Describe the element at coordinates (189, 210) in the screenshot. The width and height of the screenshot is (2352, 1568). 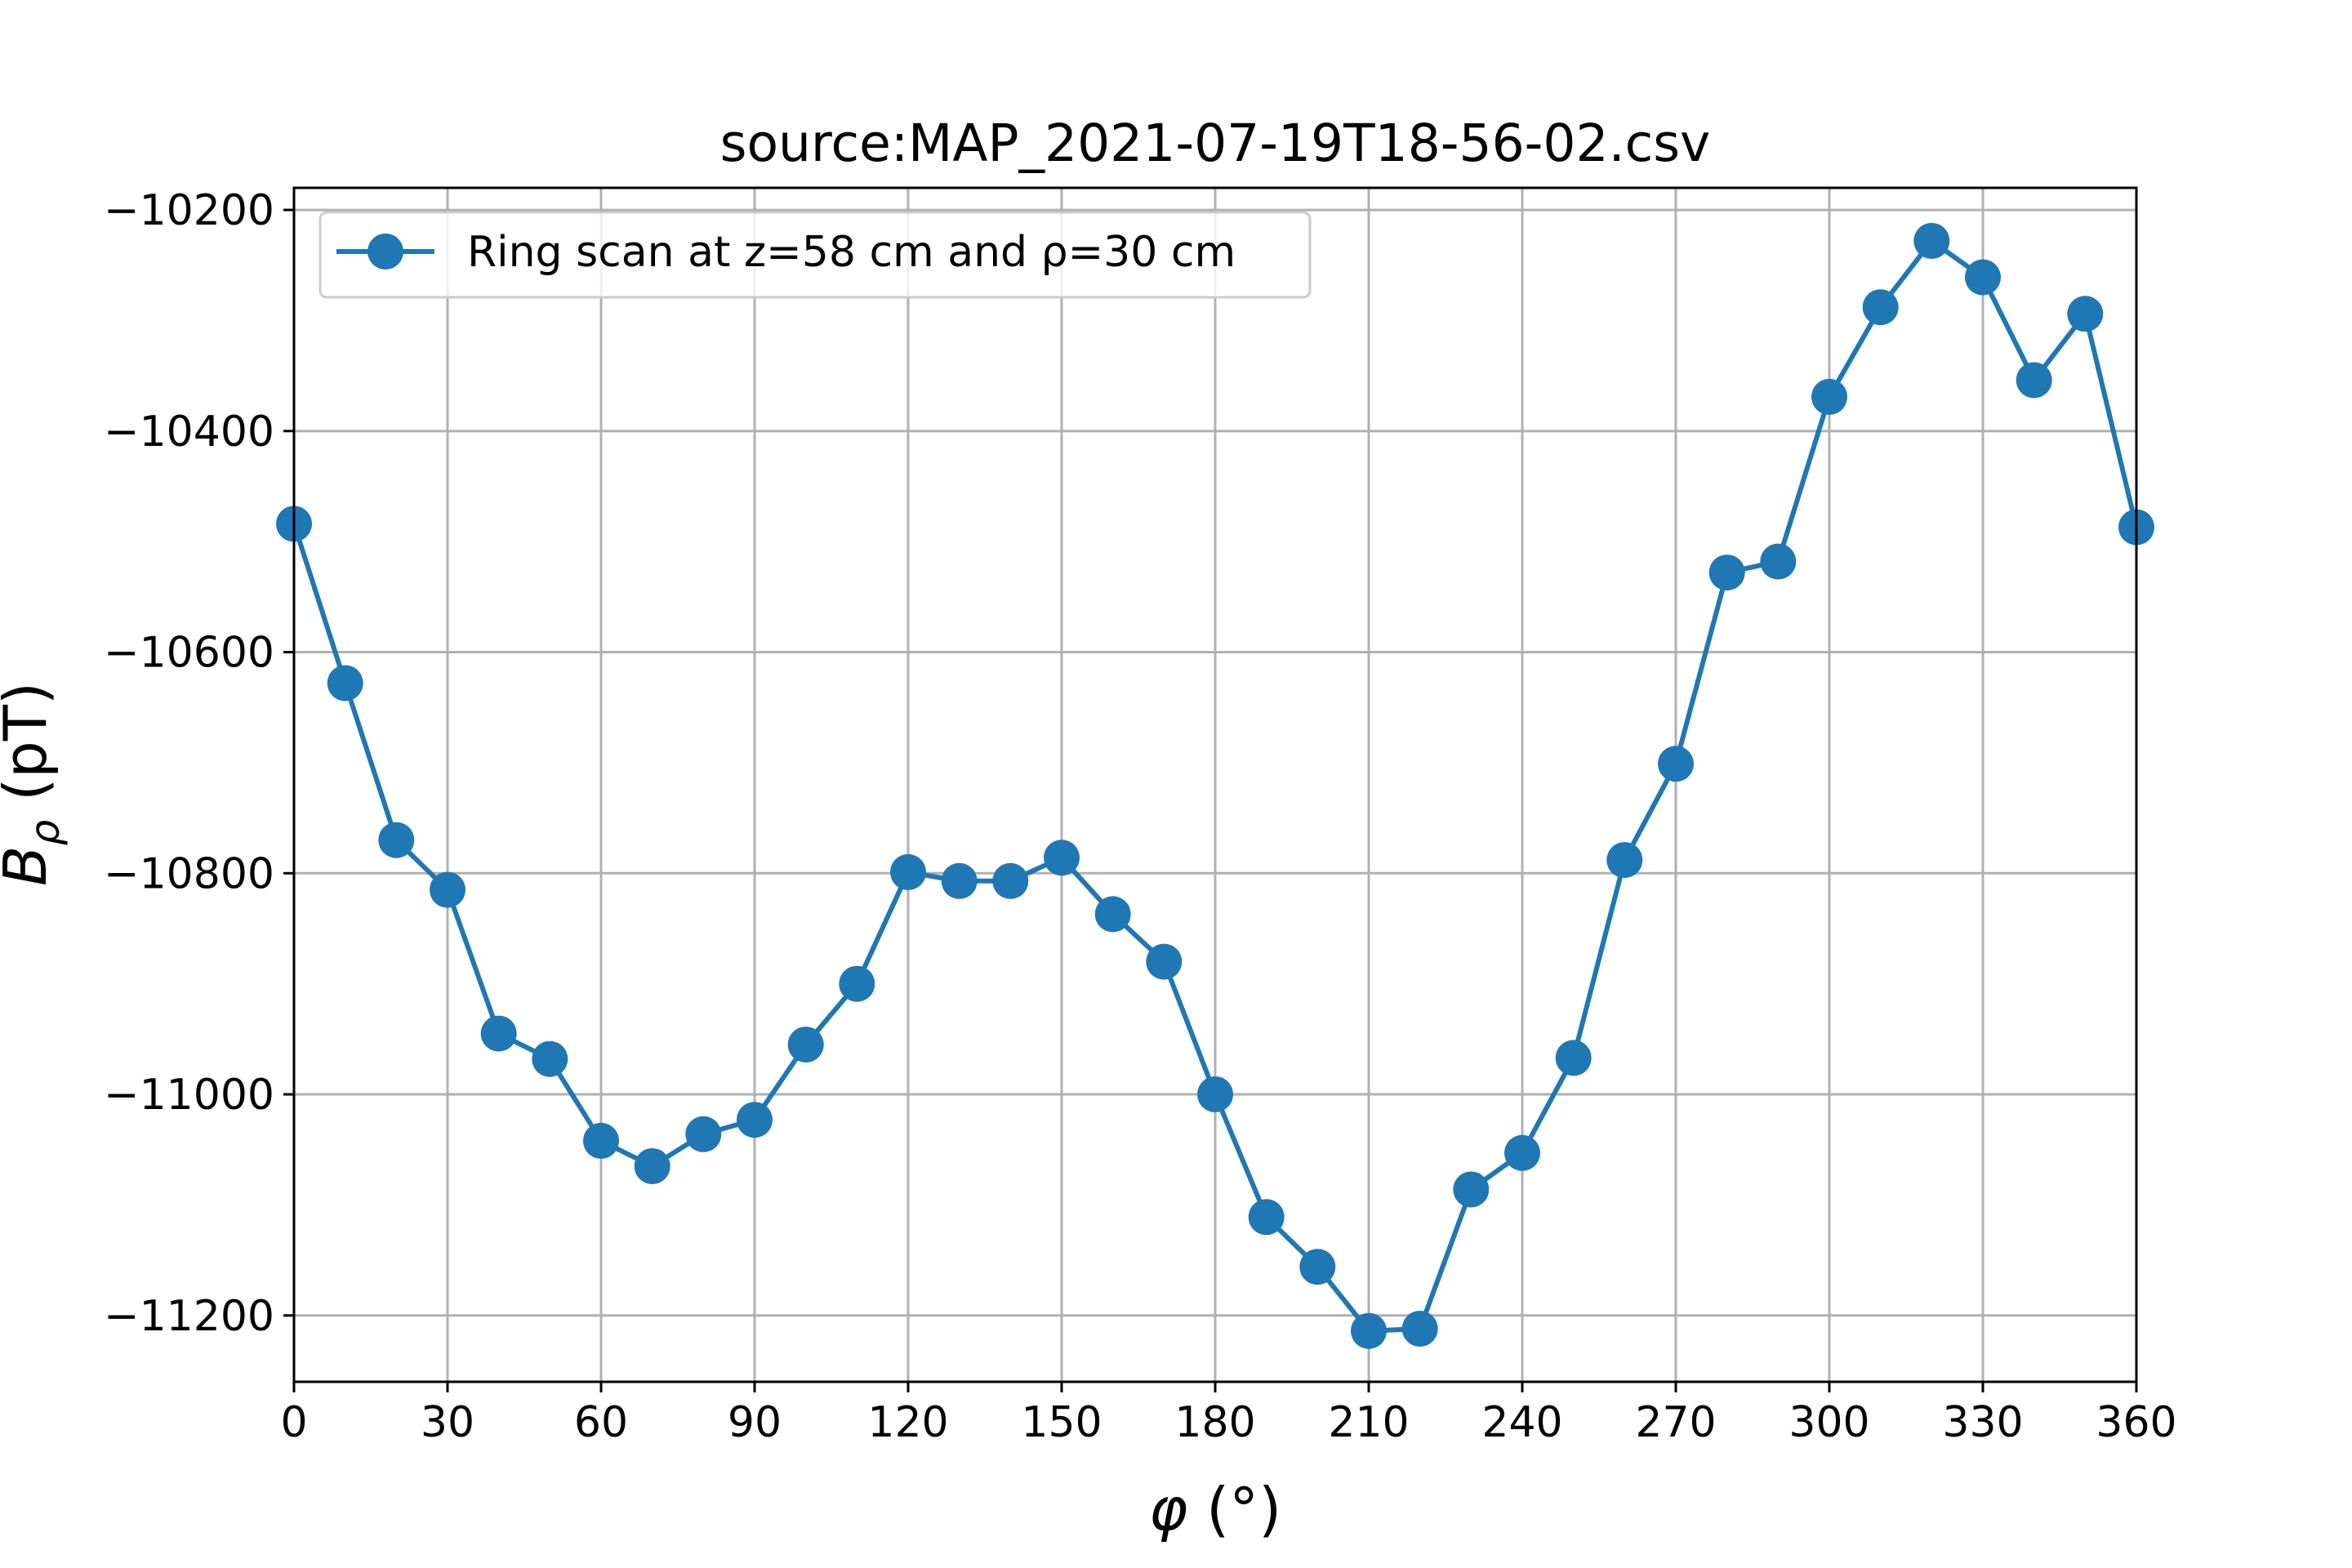
I see `y-tick-label: −10200` at that location.